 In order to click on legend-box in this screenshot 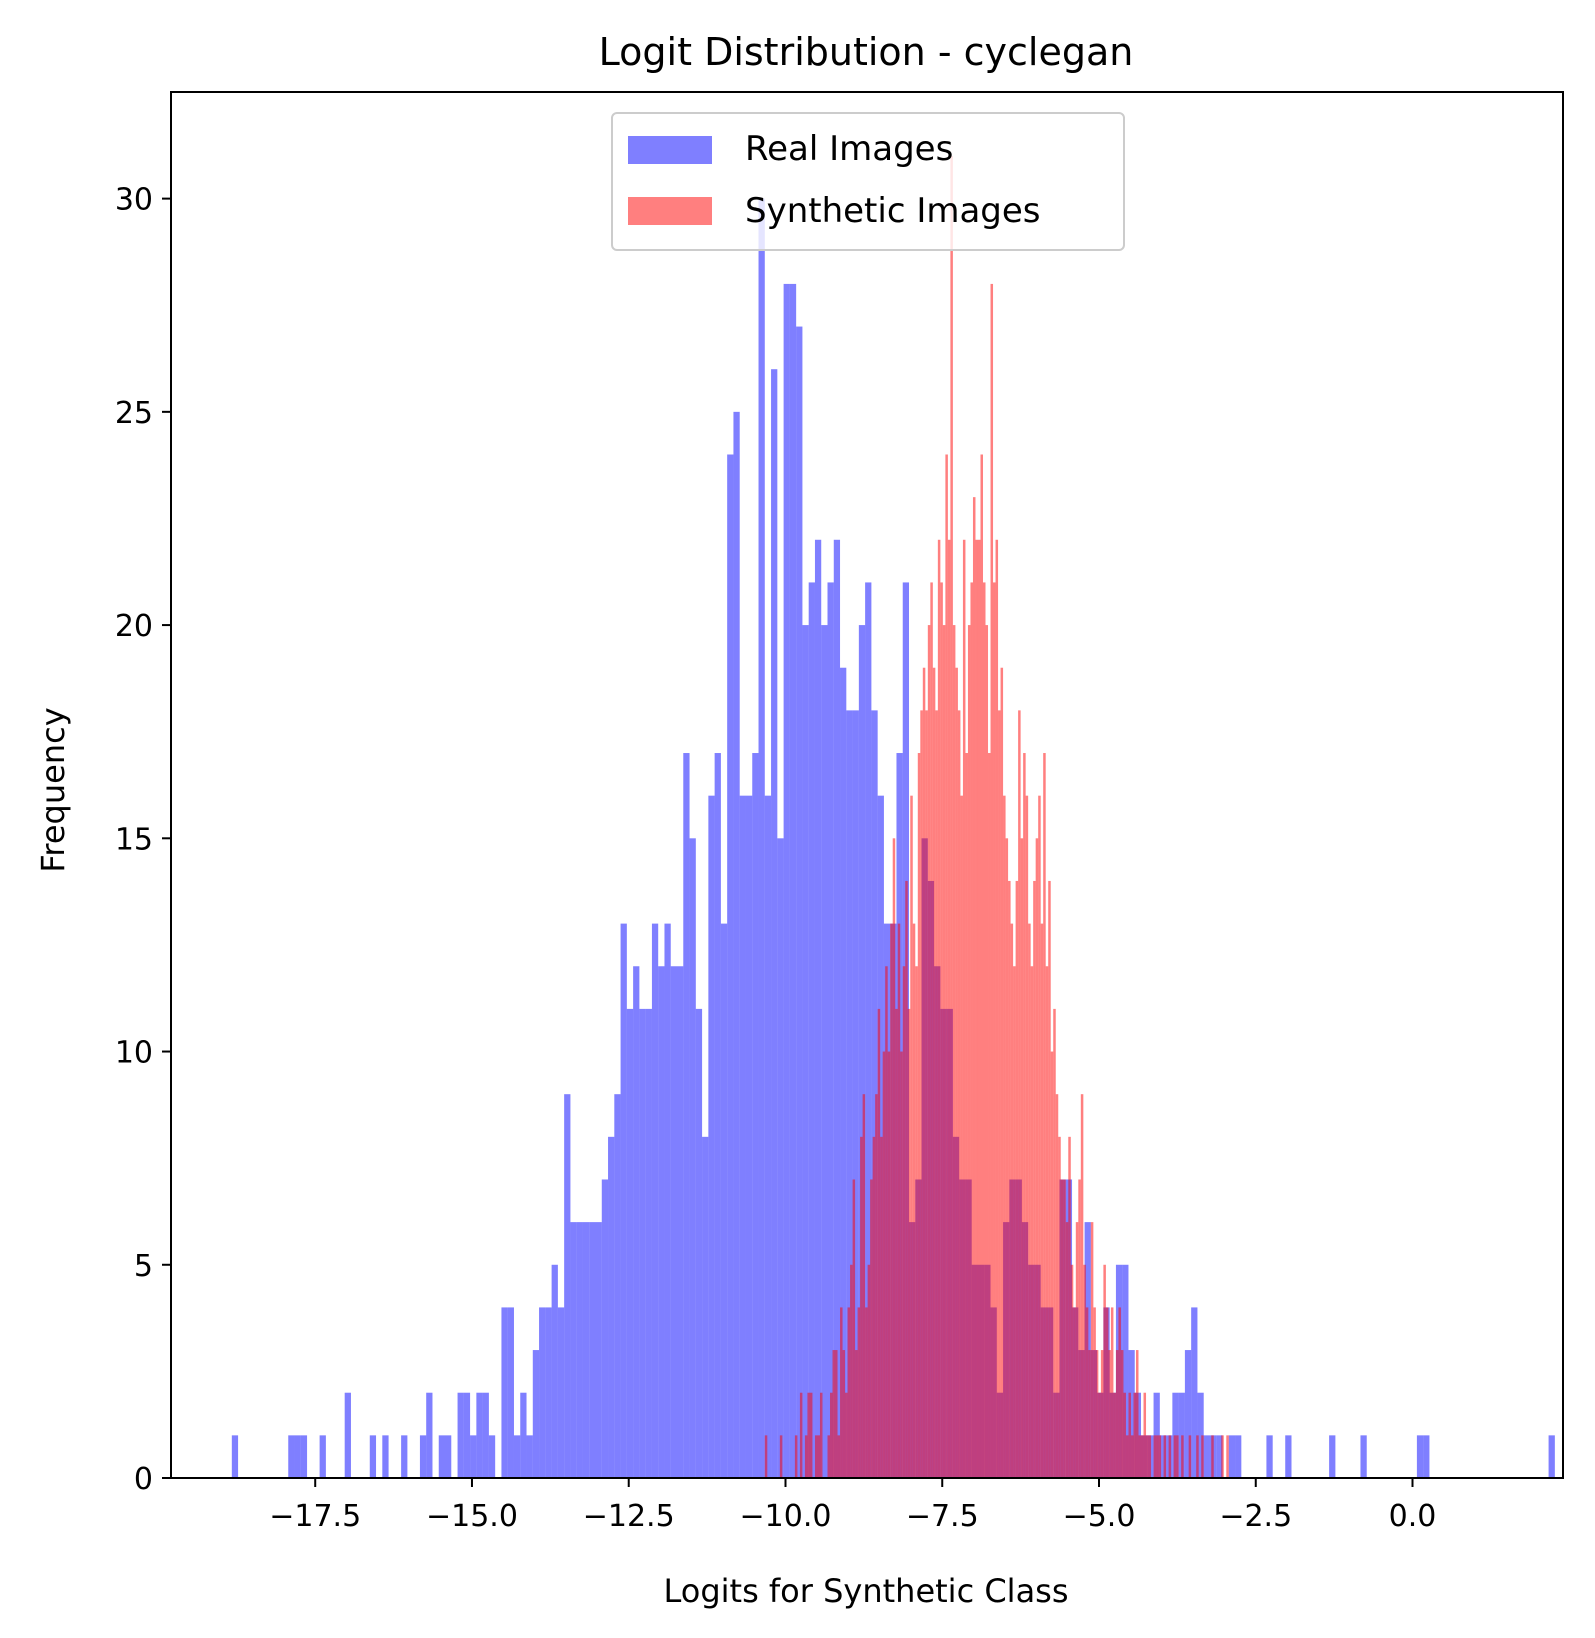, I will do `click(868, 181)`.